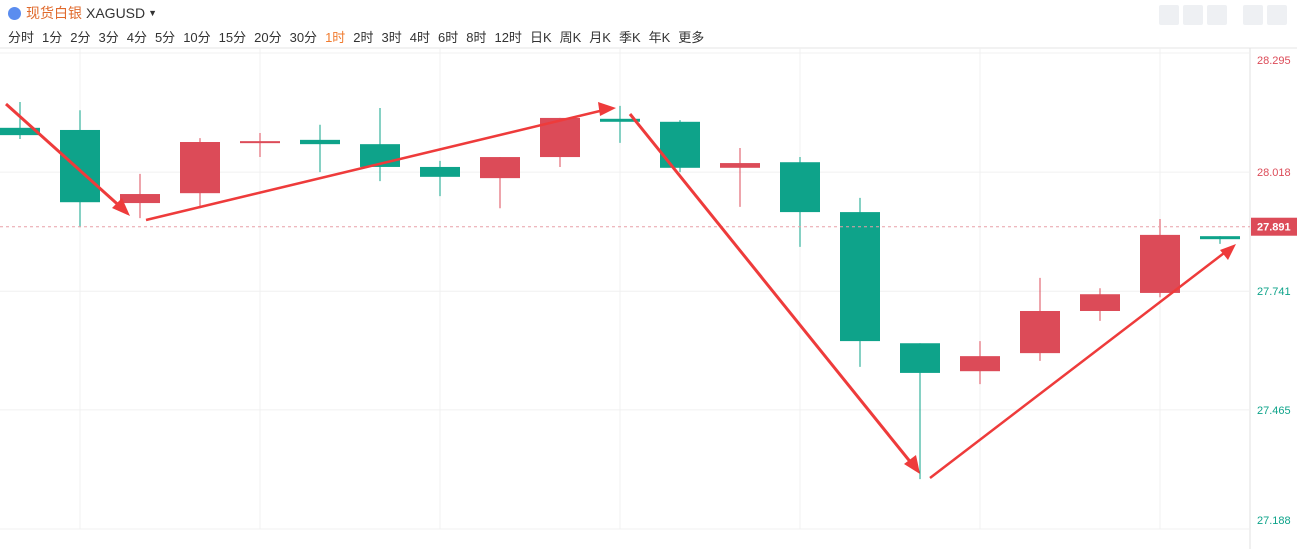 This screenshot has width=1297, height=549. I want to click on period-tab: 月K, so click(600, 37).